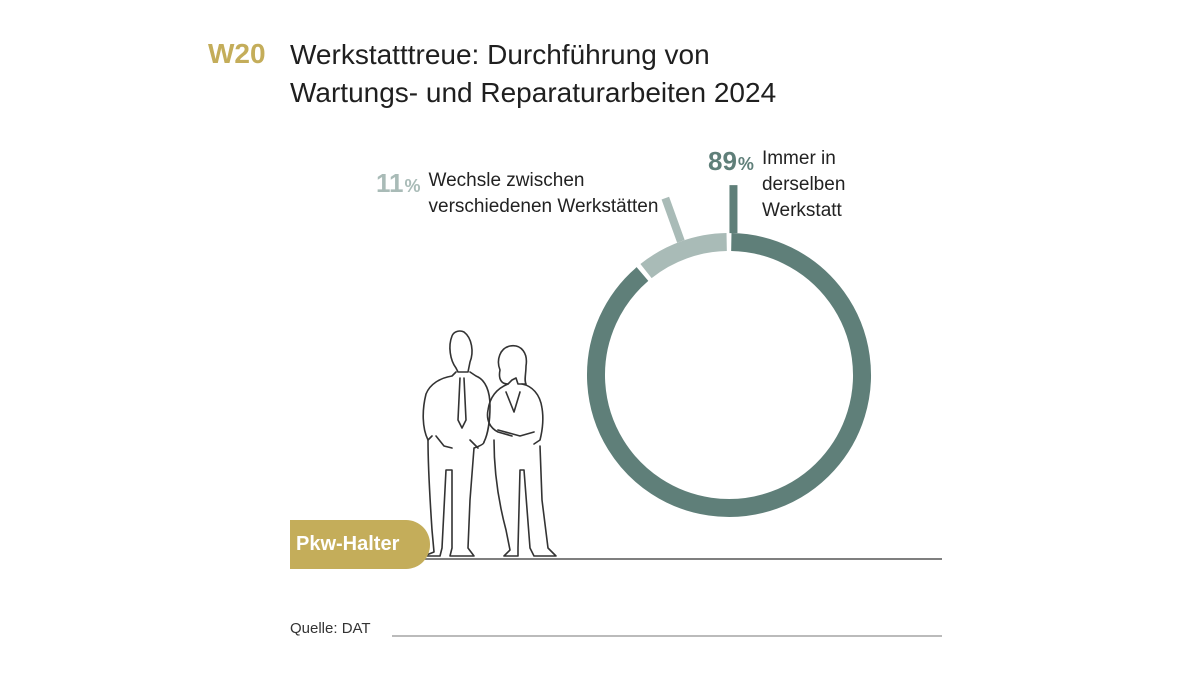 The height and width of the screenshot is (675, 1200). What do you see at coordinates (673, 219) in the screenshot?
I see `leader-switching` at bounding box center [673, 219].